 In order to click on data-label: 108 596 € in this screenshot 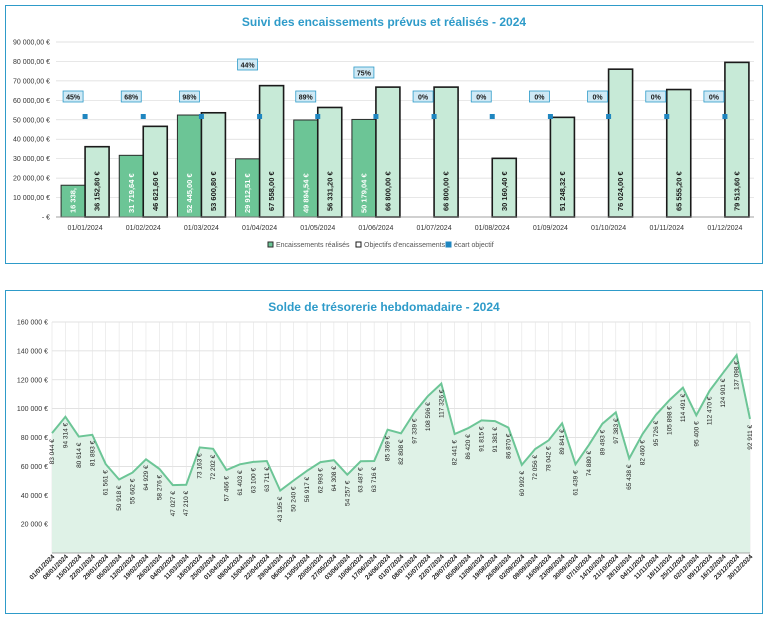, I will do `click(428, 416)`.